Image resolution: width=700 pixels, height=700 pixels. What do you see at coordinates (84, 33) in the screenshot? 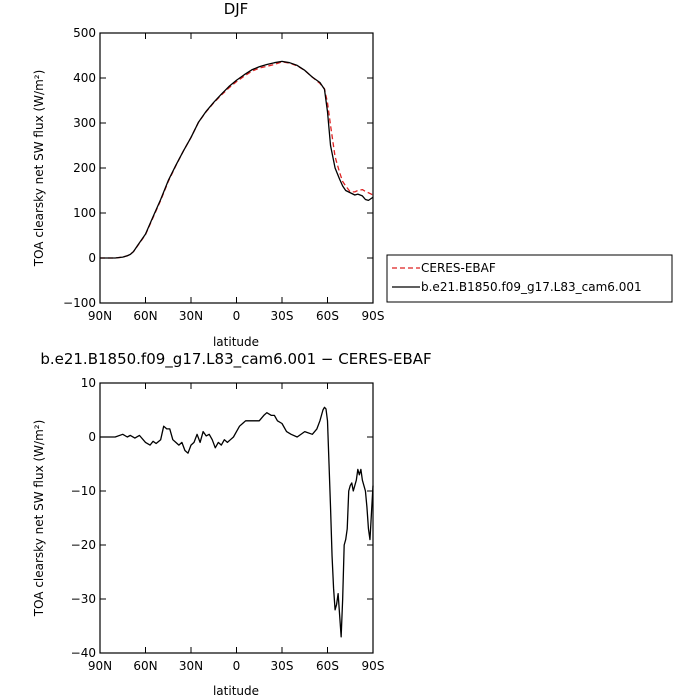
I see `top-y-tick-label: 500` at bounding box center [84, 33].